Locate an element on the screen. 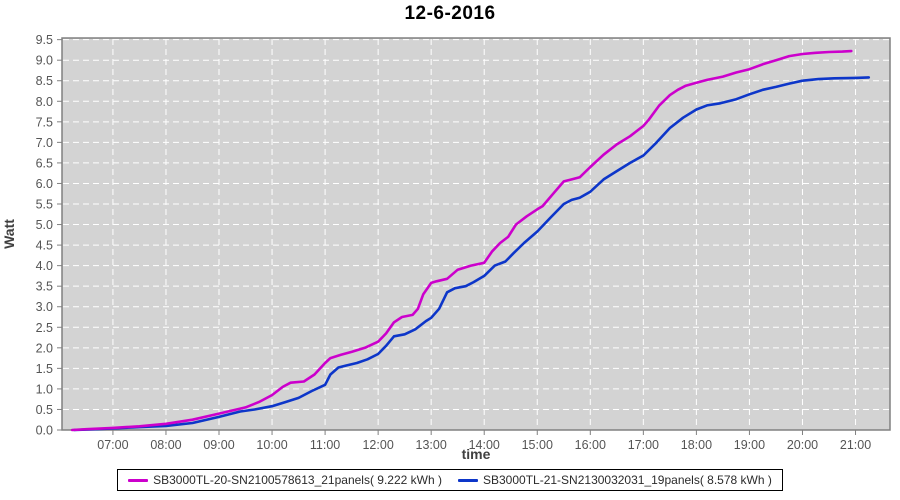 The height and width of the screenshot is (500, 900). svg-text: 6.0 is located at coordinates (44, 184).